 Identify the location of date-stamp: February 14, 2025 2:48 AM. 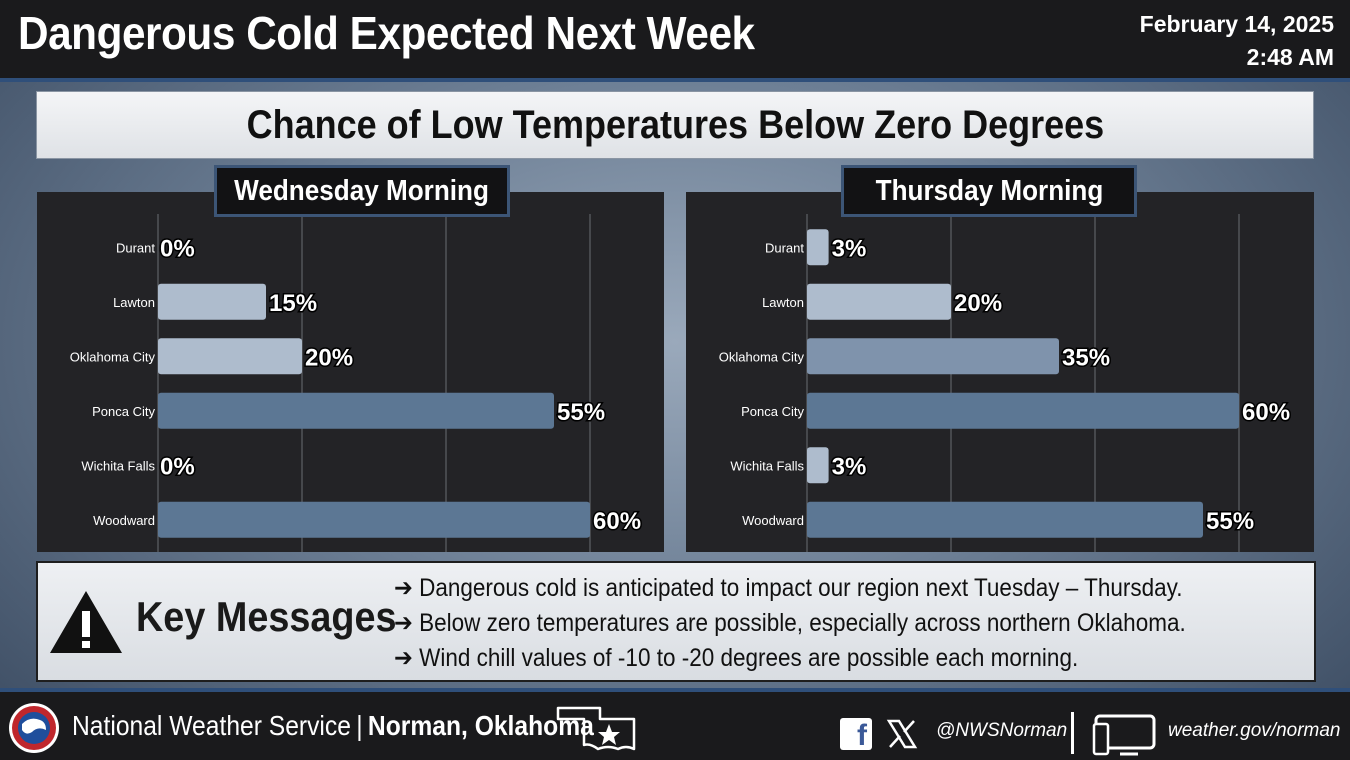
(1237, 41).